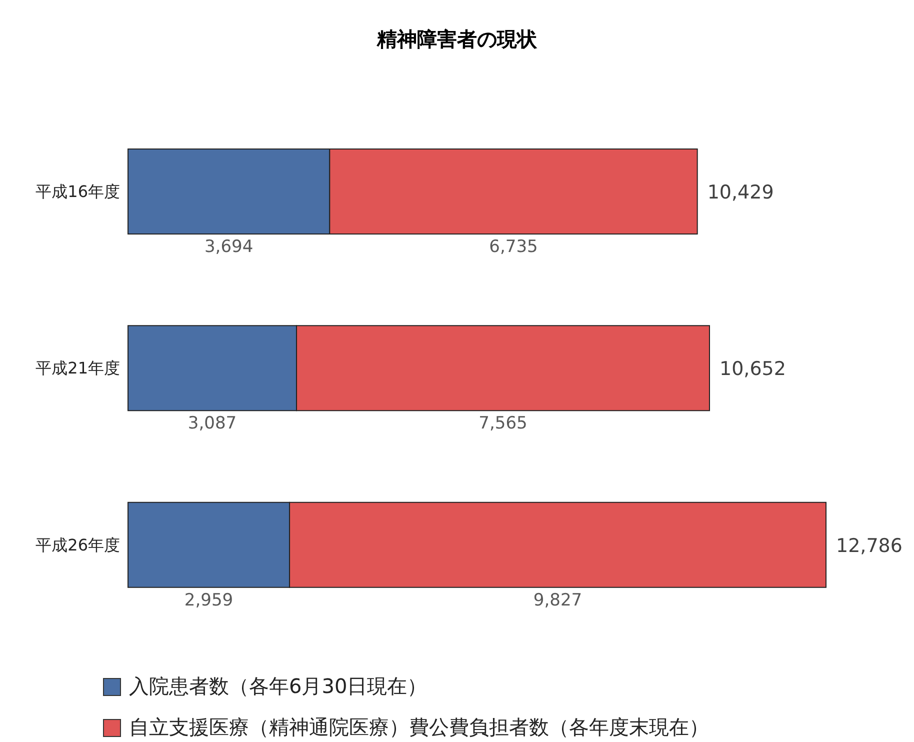  Describe the element at coordinates (78, 368) in the screenshot. I see `y-tick-label: 平成21年度` at that location.